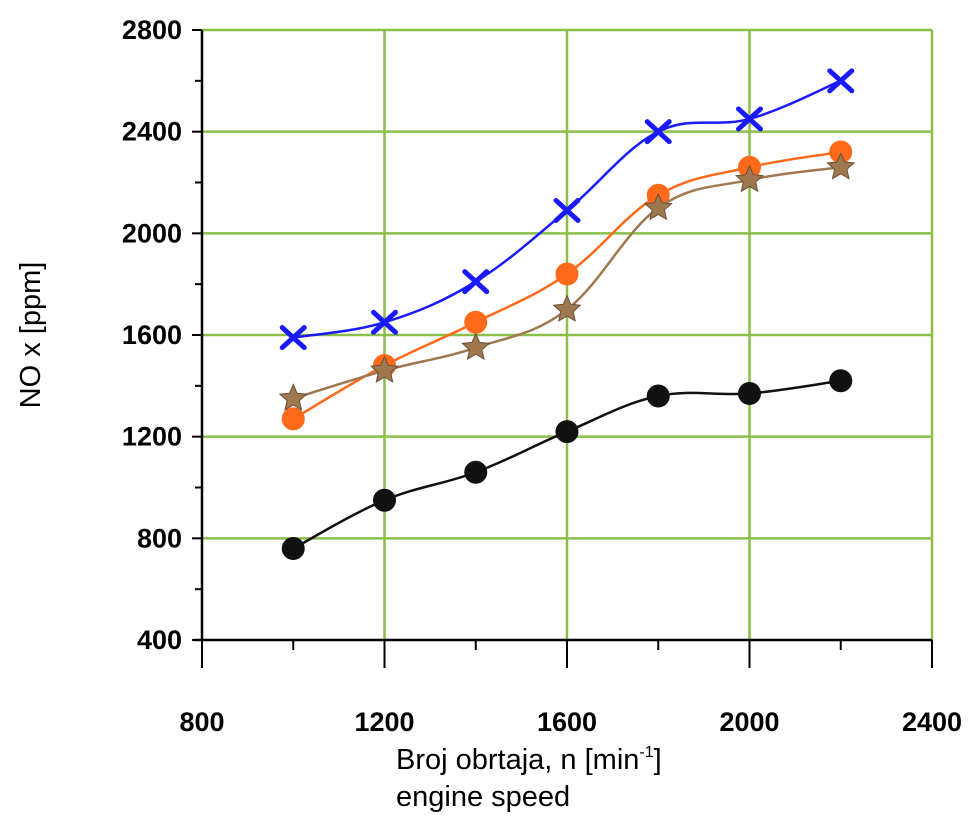 The width and height of the screenshot is (968, 819). I want to click on y-tick-label: 1600, so click(152, 335).